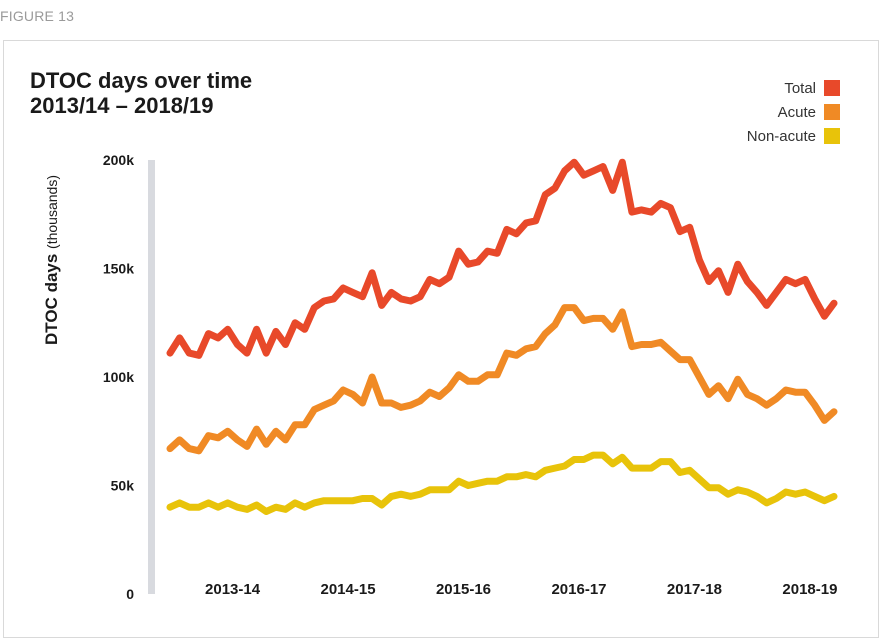 The width and height of the screenshot is (882, 642). I want to click on x-tick-label: 2015-16, so click(463, 589).